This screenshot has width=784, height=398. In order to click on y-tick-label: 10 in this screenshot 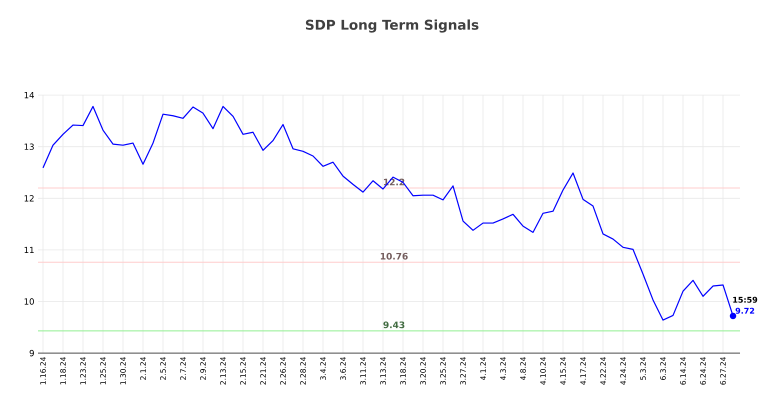, I will do `click(29, 301)`.